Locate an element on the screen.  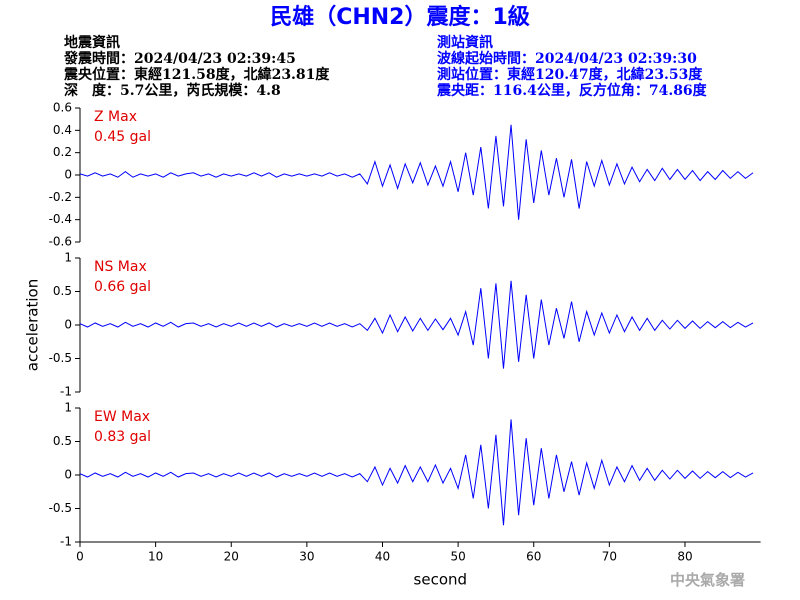
max-label: 0.45 gal is located at coordinates (122, 137).